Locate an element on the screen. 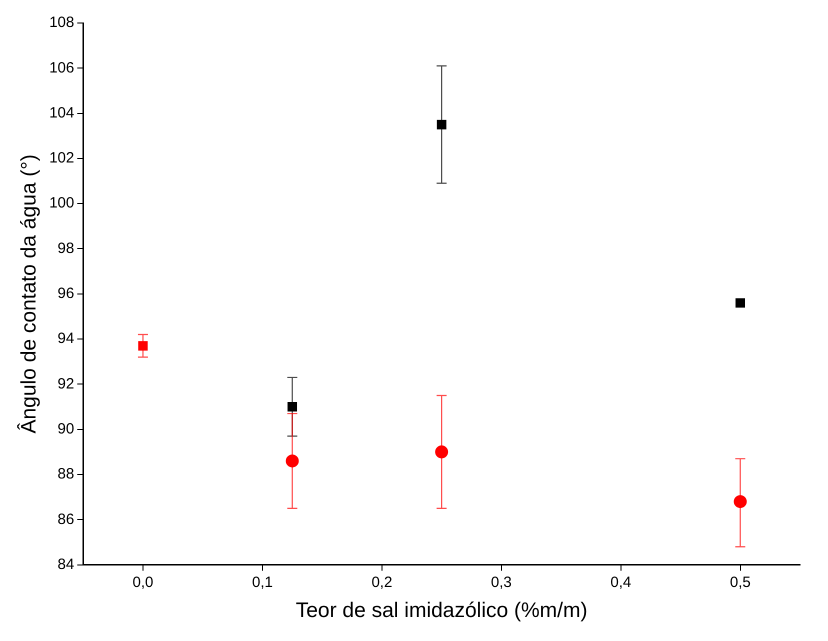 Image resolution: width=828 pixels, height=641 pixels. y-tick-label: 90 is located at coordinates (66, 429).